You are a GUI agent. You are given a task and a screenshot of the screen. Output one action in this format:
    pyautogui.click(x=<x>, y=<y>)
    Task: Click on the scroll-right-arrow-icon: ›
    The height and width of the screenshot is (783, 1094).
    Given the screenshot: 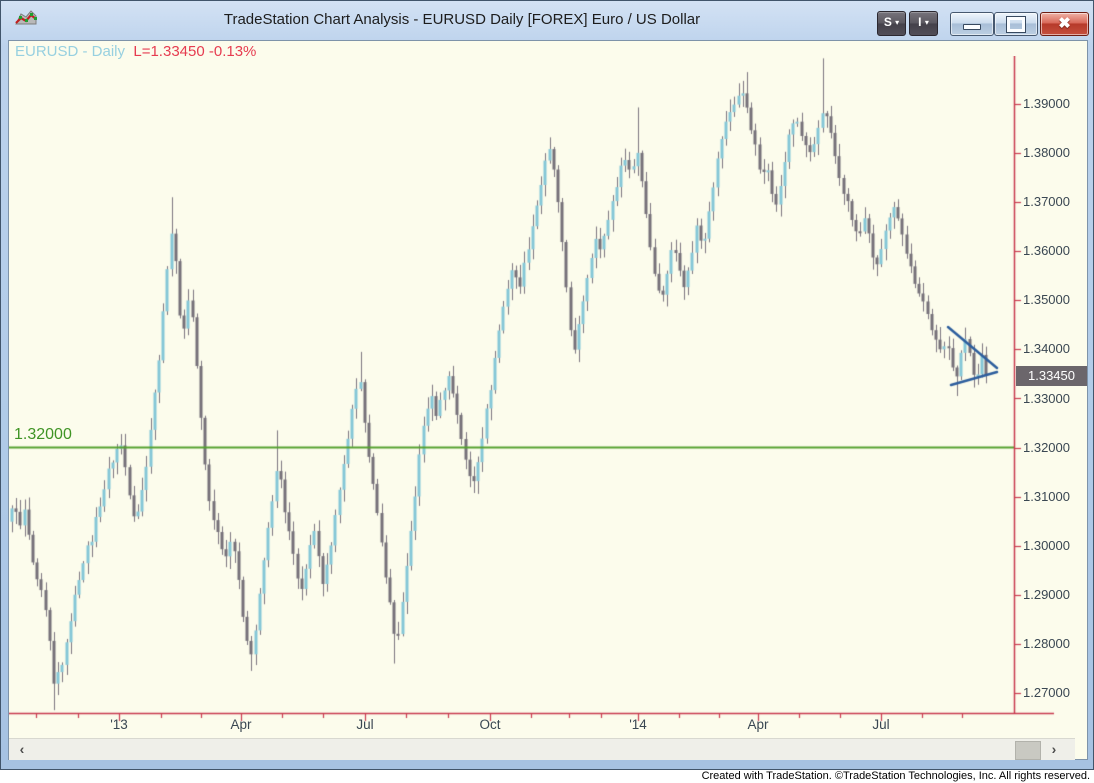 What is the action you would take?
    pyautogui.click(x=1054, y=749)
    